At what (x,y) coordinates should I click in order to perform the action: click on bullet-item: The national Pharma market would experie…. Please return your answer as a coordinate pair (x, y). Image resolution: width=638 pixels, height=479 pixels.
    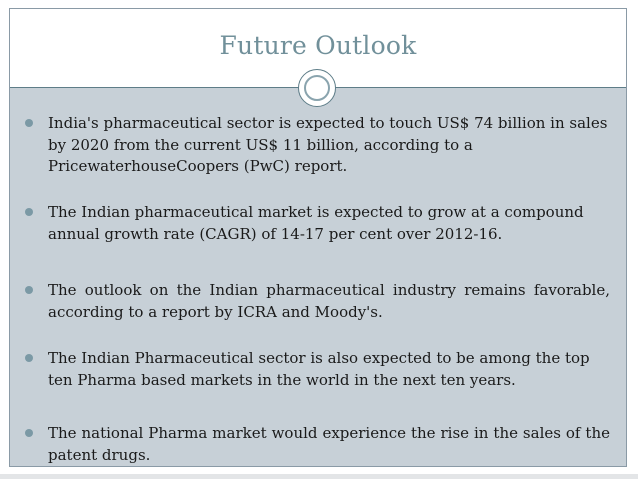
    Looking at the image, I should click on (317, 444).